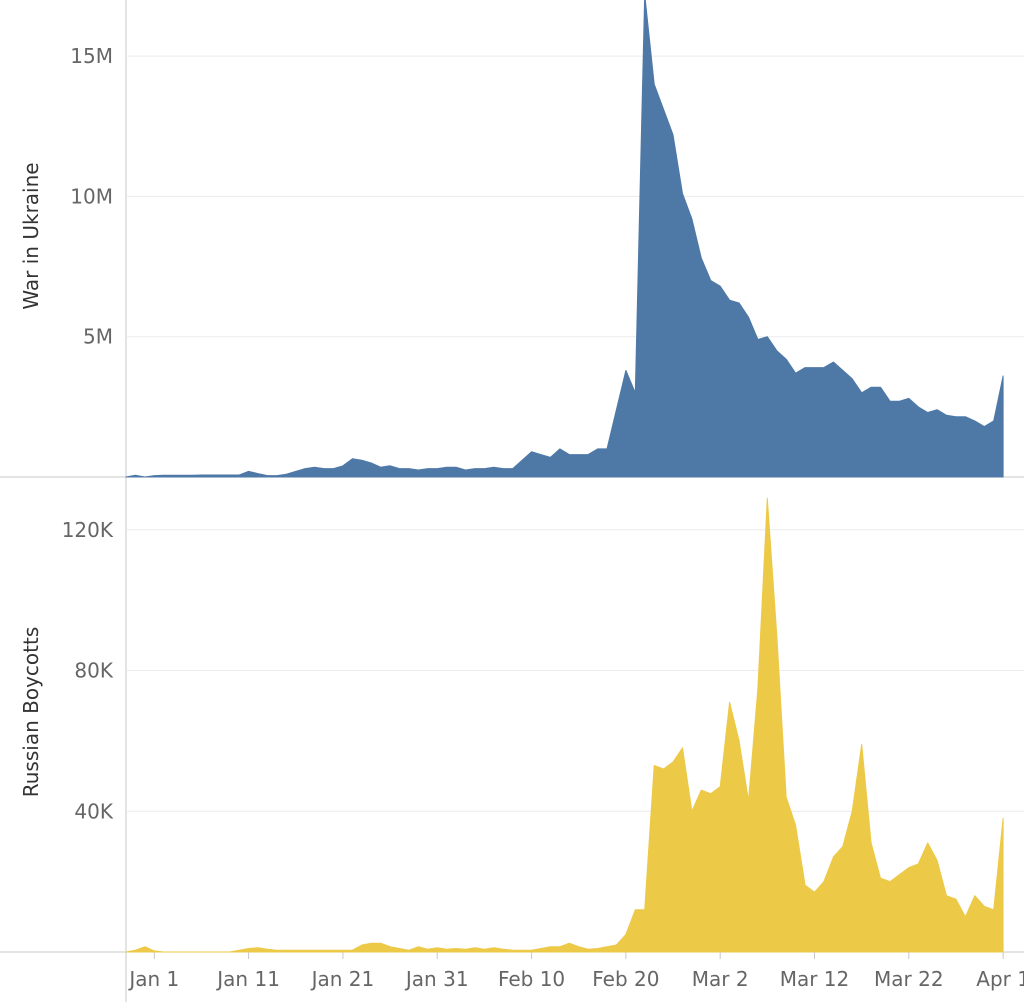 Image resolution: width=1024 pixels, height=1007 pixels. Describe the element at coordinates (93, 671) in the screenshot. I see `y-tick-label: 80K` at that location.